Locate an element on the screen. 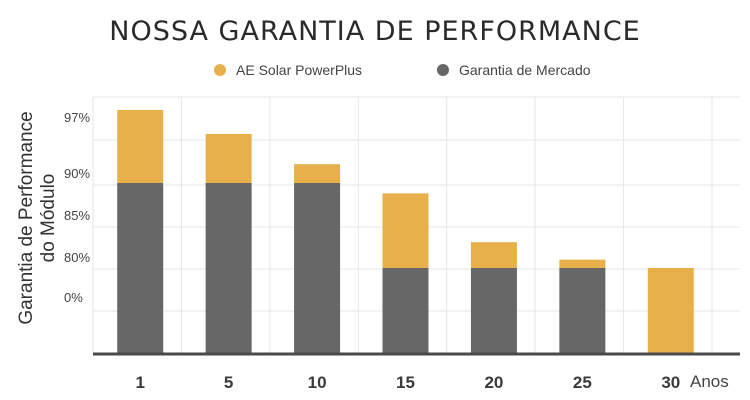 The height and width of the screenshot is (400, 750). legend-item-ae-solar: AE Solar PowerPlus is located at coordinates (288, 70).